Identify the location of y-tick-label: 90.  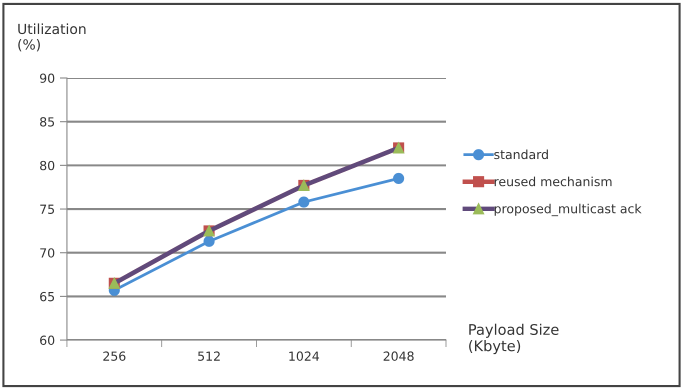
(47, 78).